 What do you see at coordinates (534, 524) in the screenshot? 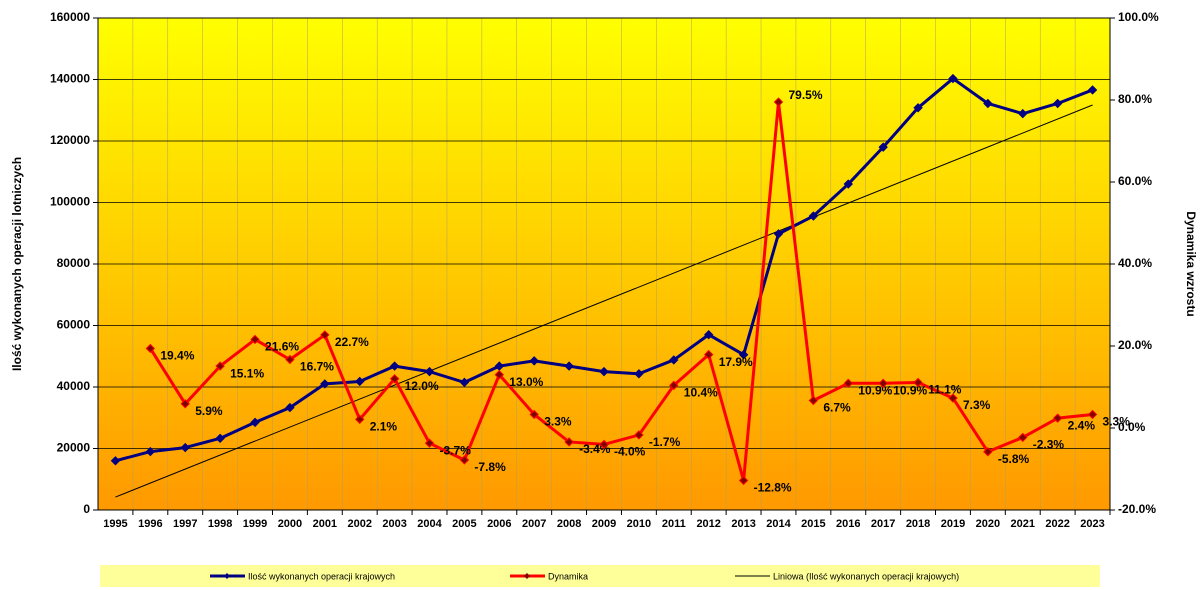
I see `x-tick-label: 2007` at bounding box center [534, 524].